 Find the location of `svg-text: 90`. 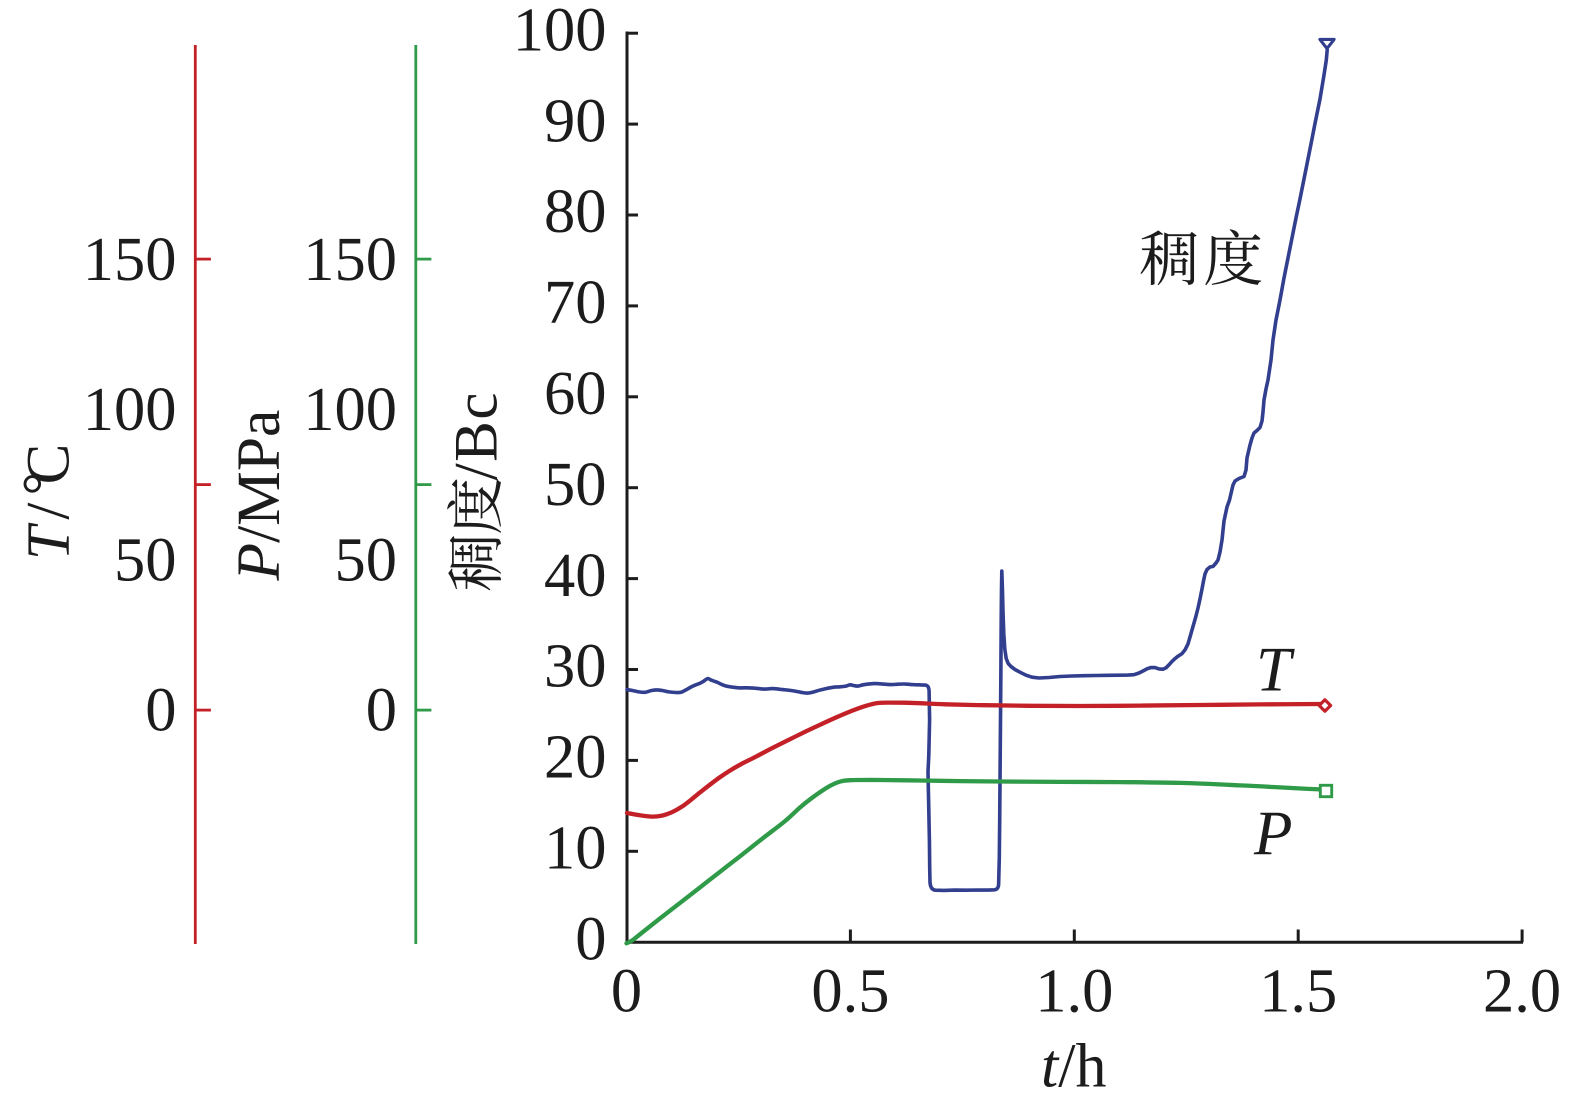

svg-text: 90 is located at coordinates (575, 120).